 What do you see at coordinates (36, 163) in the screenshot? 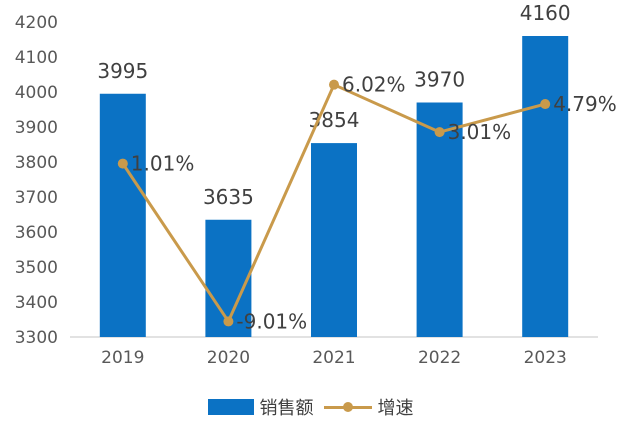
I see `y-tick-label: 3800` at bounding box center [36, 163].